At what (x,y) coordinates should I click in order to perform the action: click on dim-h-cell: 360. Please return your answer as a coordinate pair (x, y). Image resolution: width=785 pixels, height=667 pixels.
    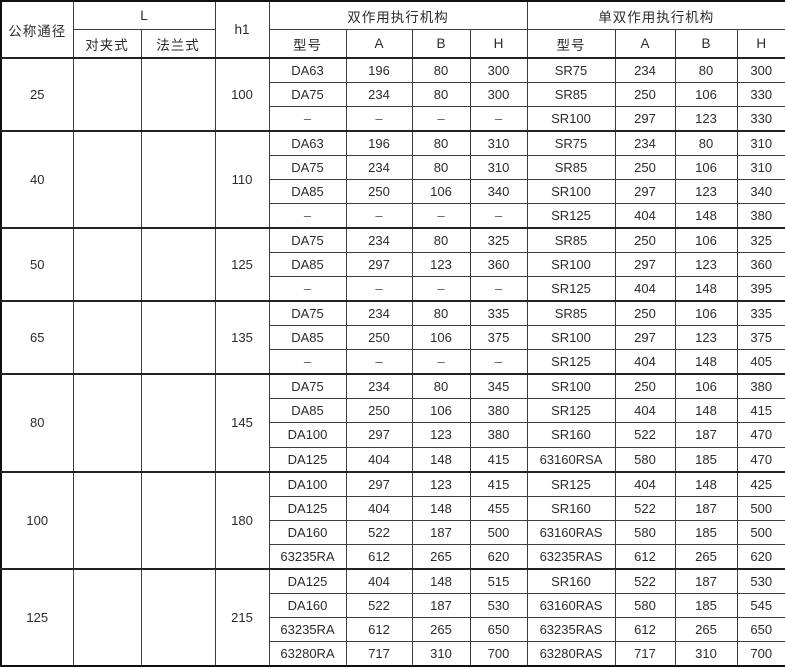
    Looking at the image, I should click on (760, 265).